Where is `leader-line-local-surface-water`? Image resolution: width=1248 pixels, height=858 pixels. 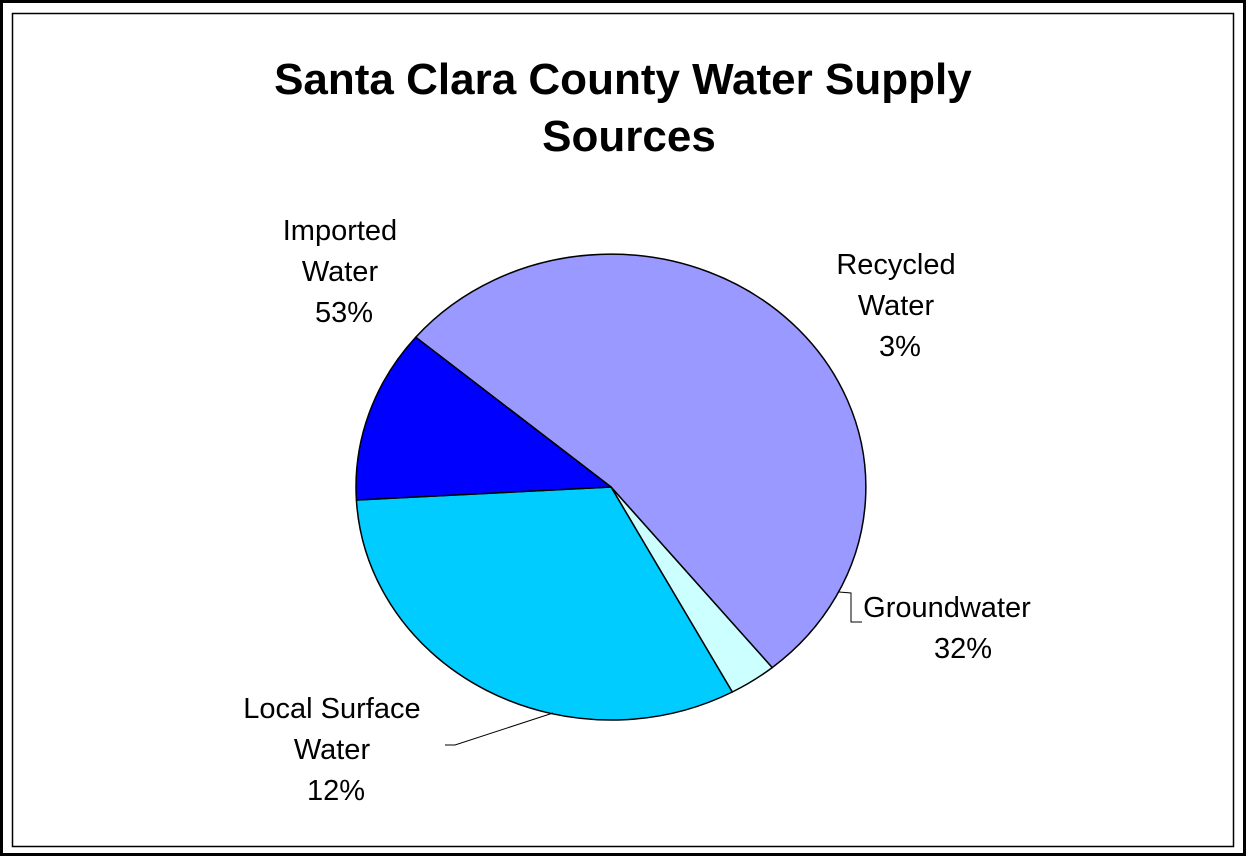
leader-line-local-surface-water is located at coordinates (499, 729).